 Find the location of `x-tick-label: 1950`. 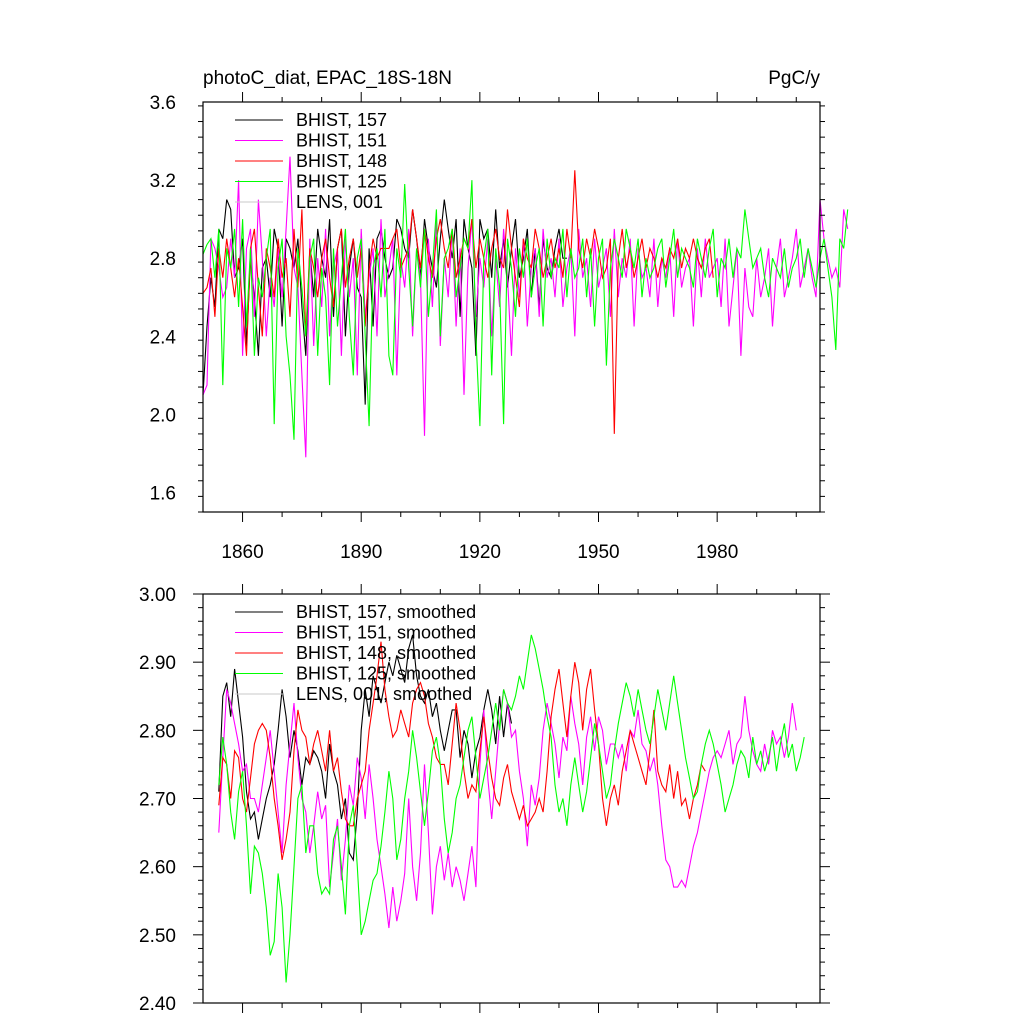

x-tick-label: 1950 is located at coordinates (598, 552).